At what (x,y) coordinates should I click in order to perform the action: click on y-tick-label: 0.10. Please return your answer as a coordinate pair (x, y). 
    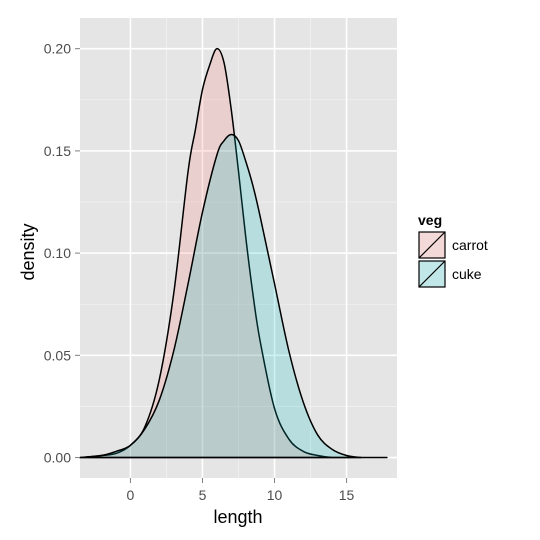
    Looking at the image, I should click on (57, 253).